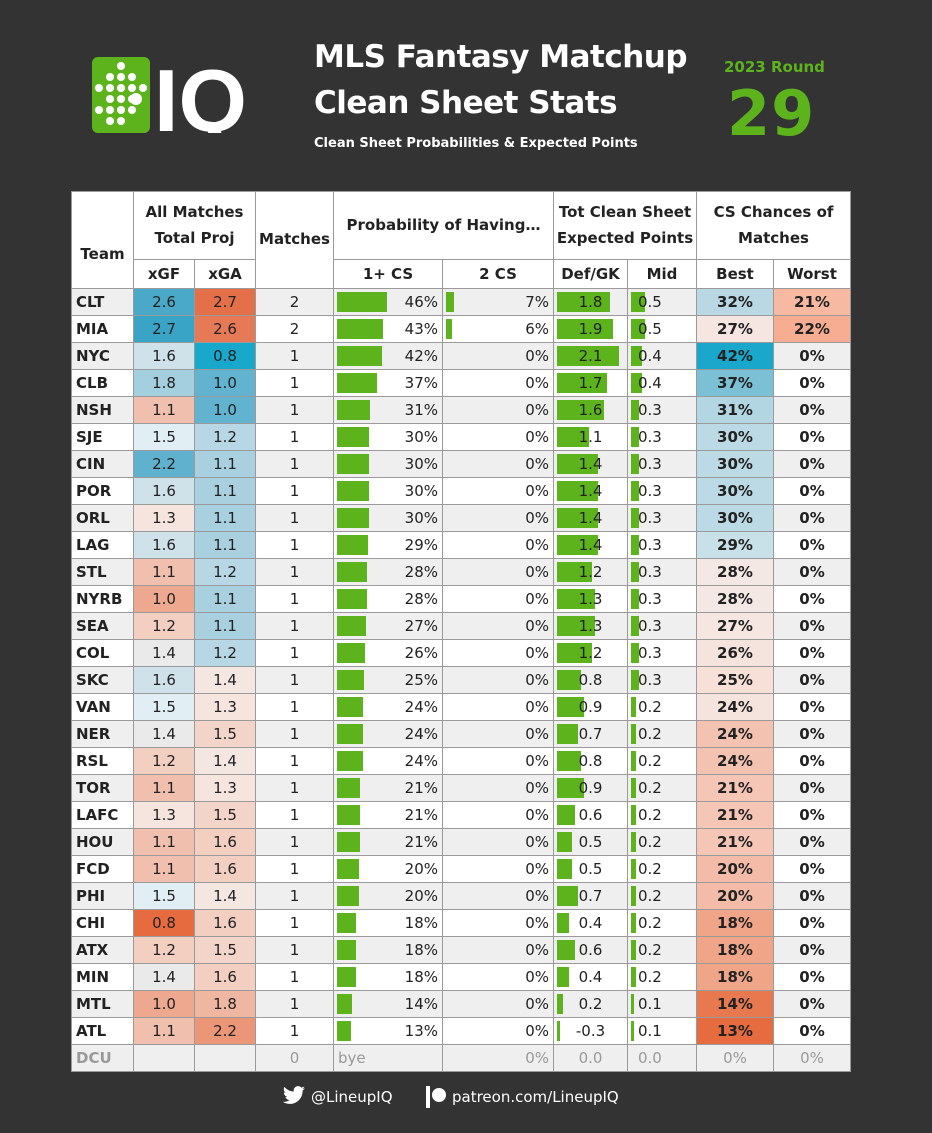 The image size is (932, 1133). What do you see at coordinates (650, 1031) in the screenshot?
I see `value-mid: 0.1` at bounding box center [650, 1031].